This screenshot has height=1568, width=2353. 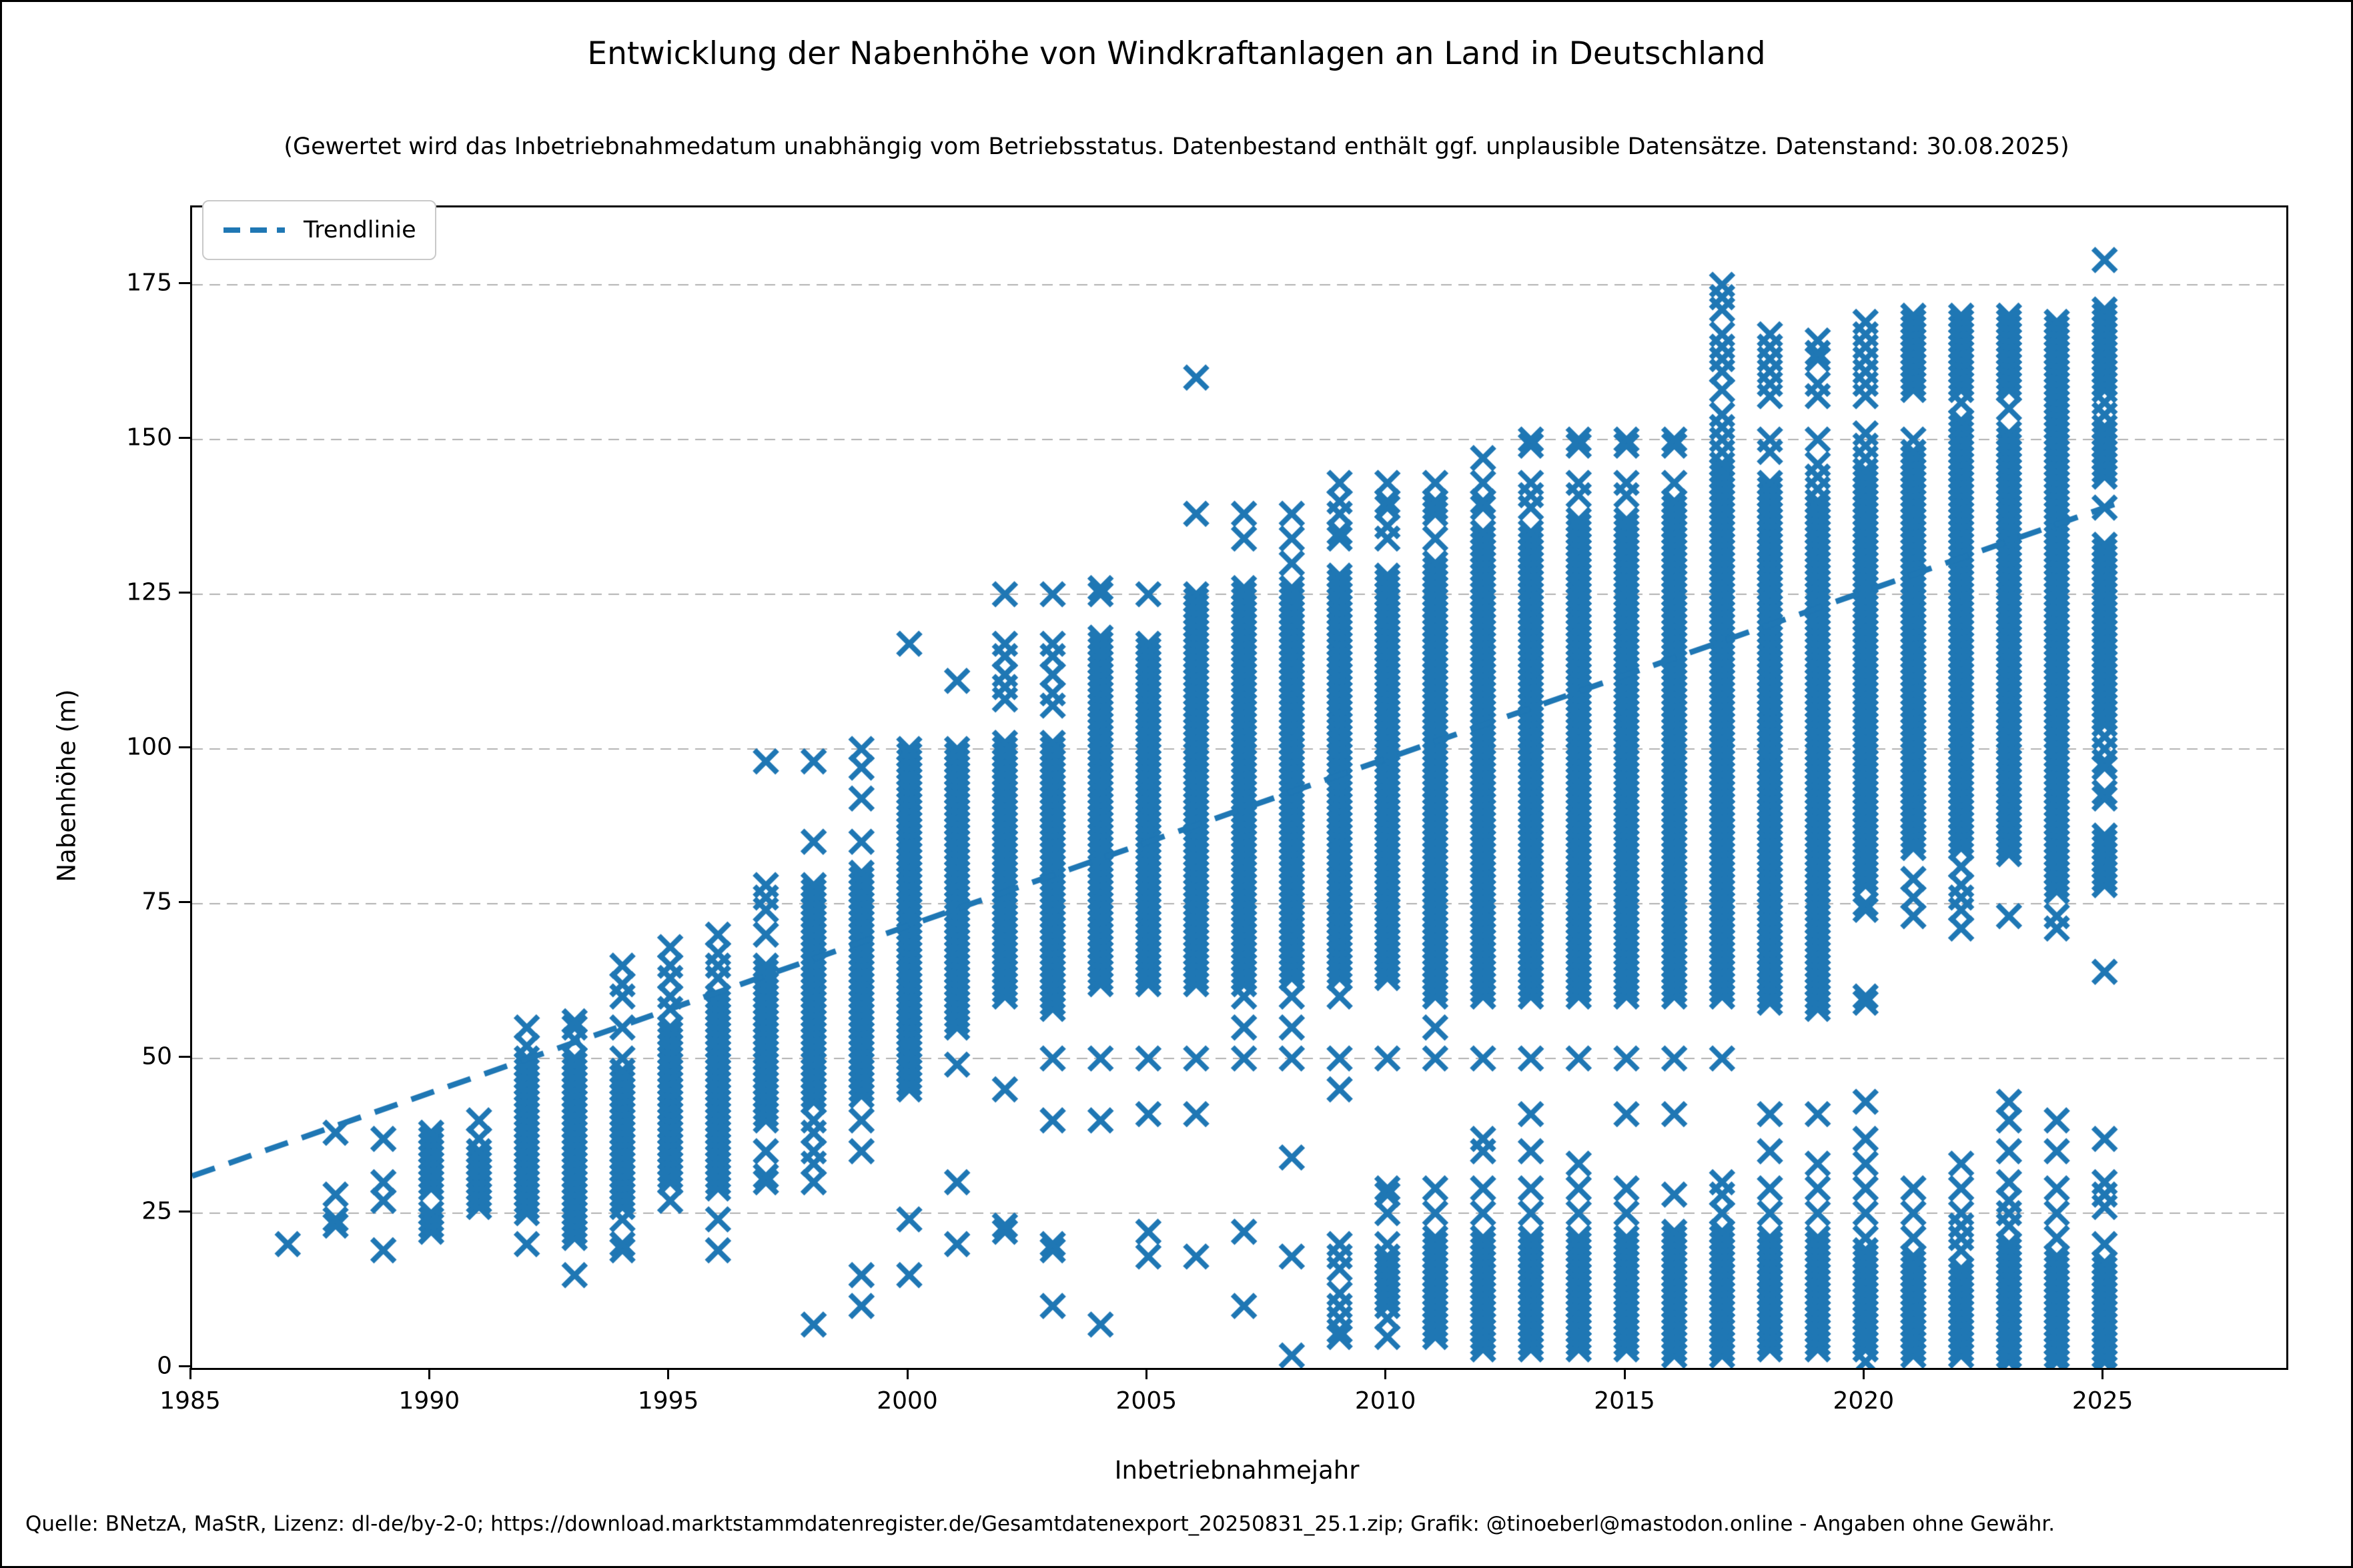 I want to click on x-tick-label: 2015, so click(x=1624, y=1401).